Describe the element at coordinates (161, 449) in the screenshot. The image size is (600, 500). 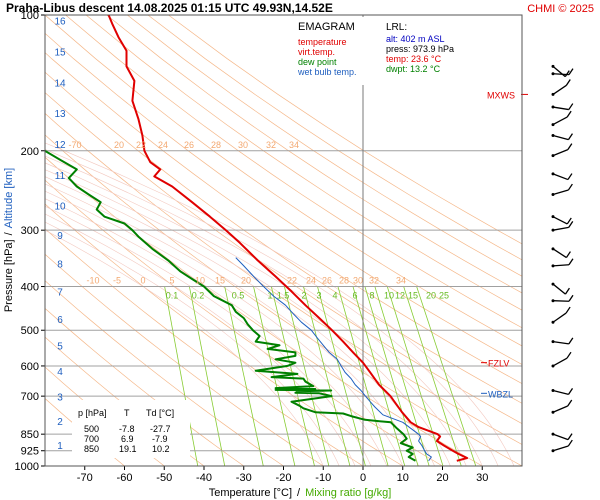
I see `inset-row-850-td: 10.2` at that location.